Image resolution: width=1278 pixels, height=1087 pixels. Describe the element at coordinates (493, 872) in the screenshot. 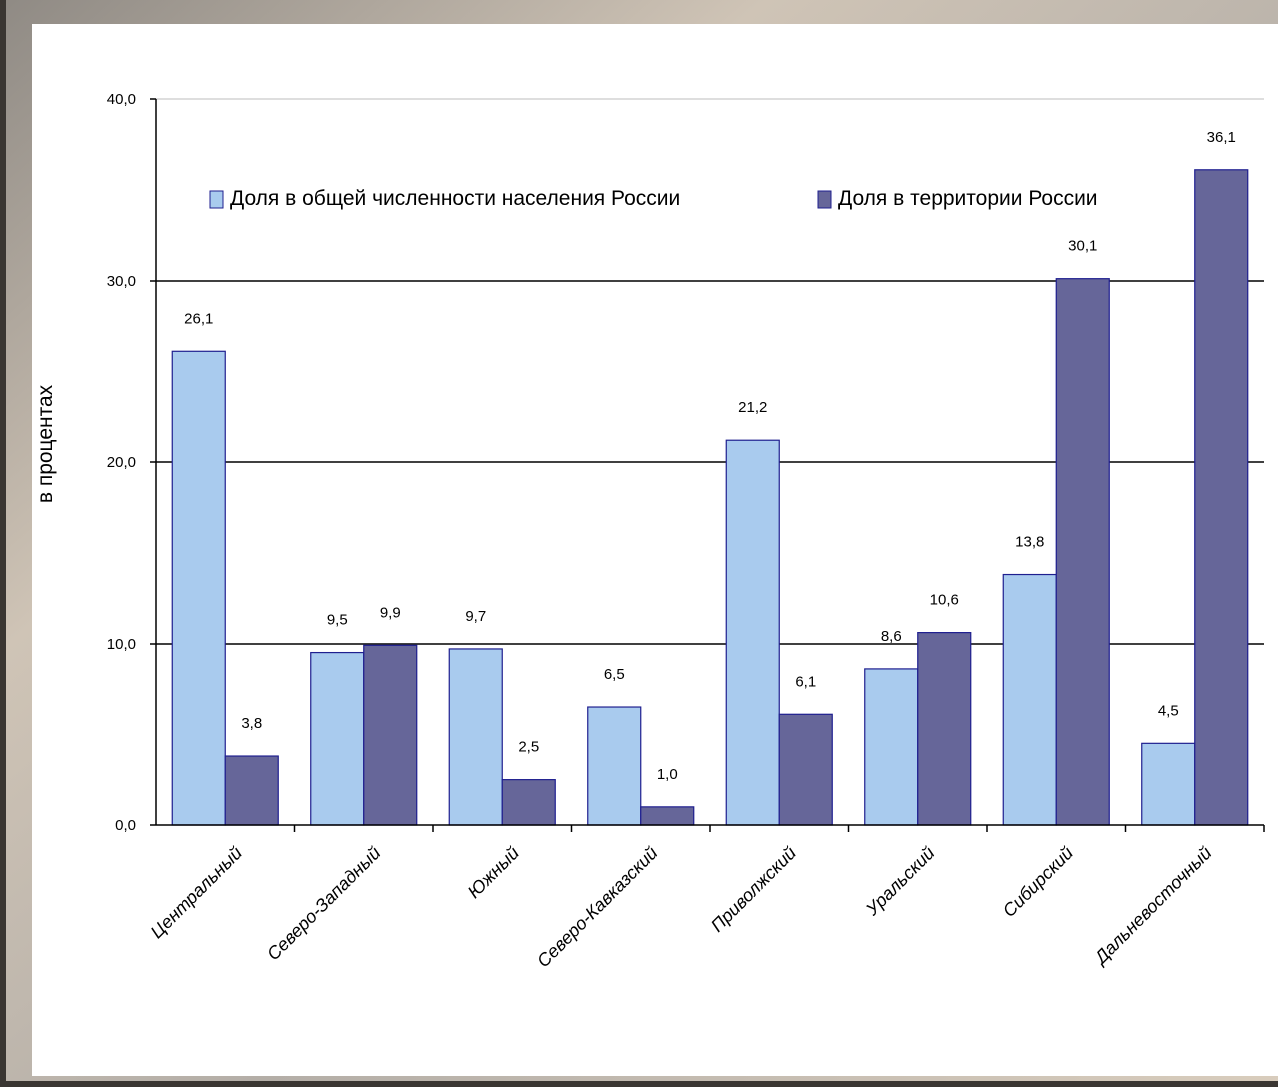

I see `category-label-2: Южный` at that location.